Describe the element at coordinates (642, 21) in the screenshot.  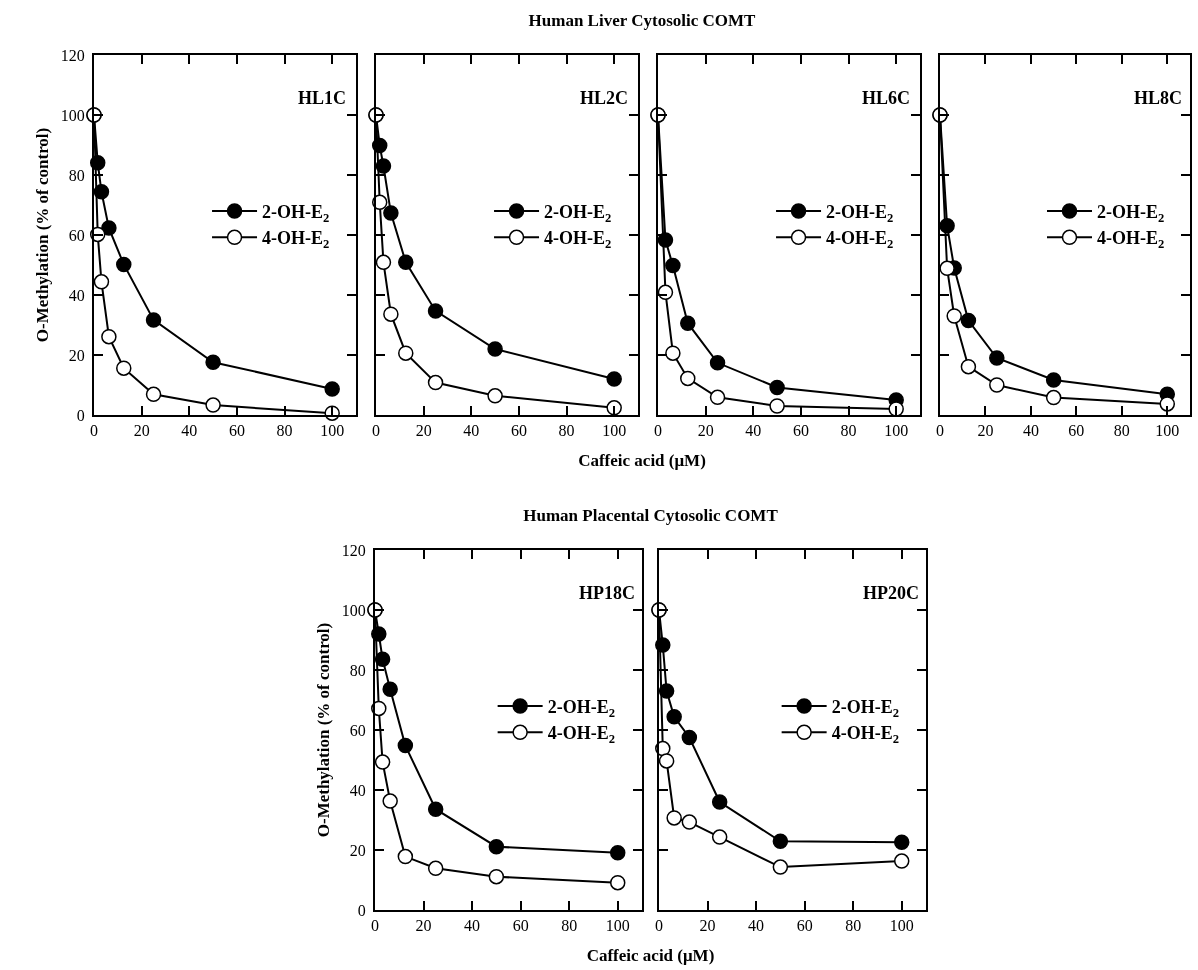
I see `chart-title: Human Liver Cytosolic COMT` at that location.